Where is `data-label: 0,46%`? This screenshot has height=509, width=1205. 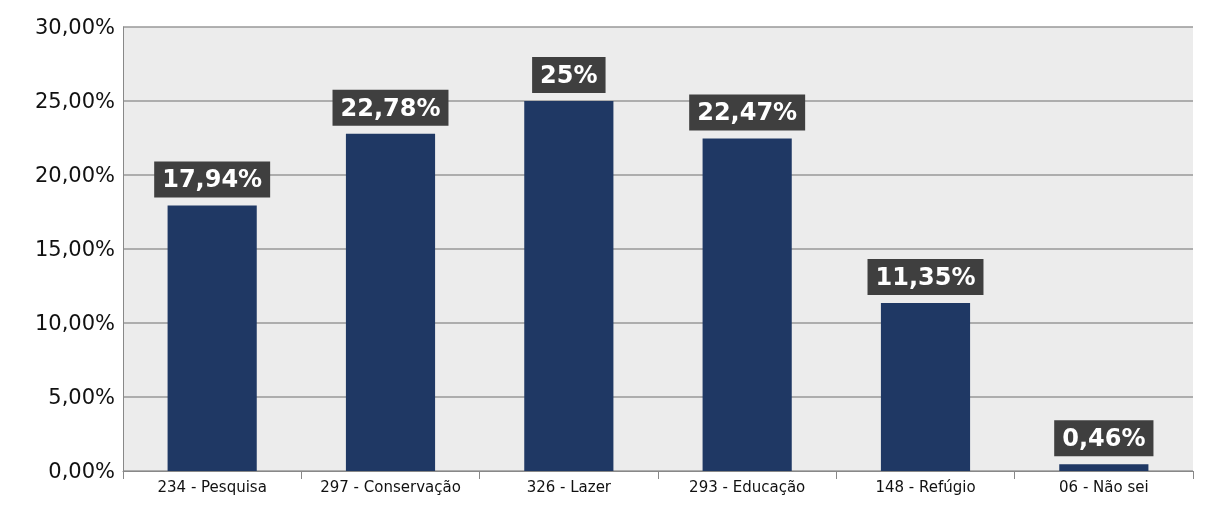 data-label: 0,46% is located at coordinates (1104, 438).